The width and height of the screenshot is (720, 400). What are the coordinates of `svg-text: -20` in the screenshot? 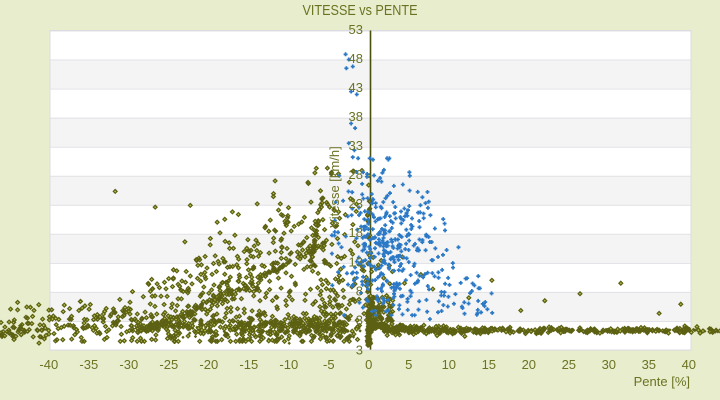 It's located at (208, 364).